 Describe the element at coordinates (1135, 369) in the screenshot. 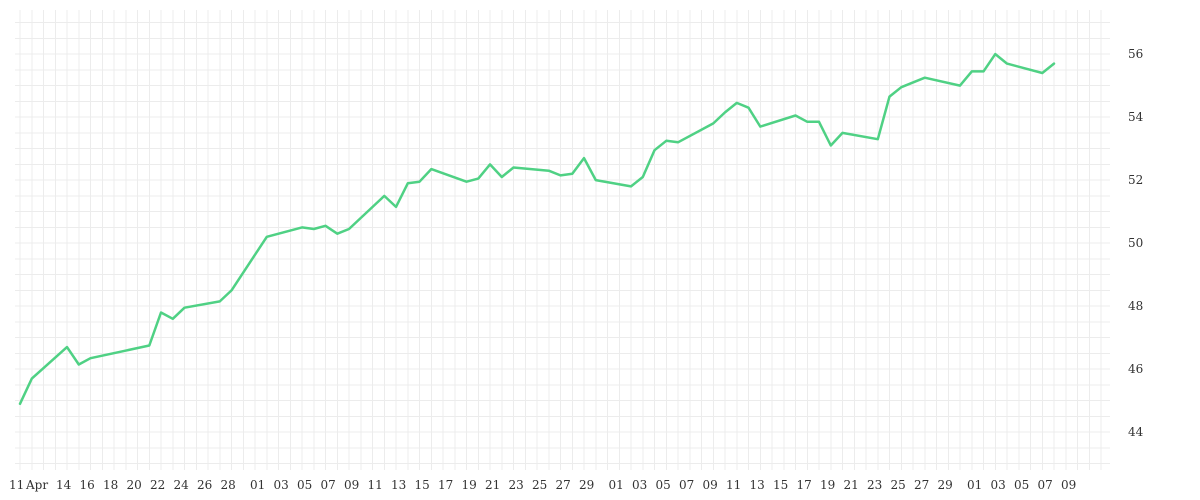

I see `y-tick-label: 46` at that location.